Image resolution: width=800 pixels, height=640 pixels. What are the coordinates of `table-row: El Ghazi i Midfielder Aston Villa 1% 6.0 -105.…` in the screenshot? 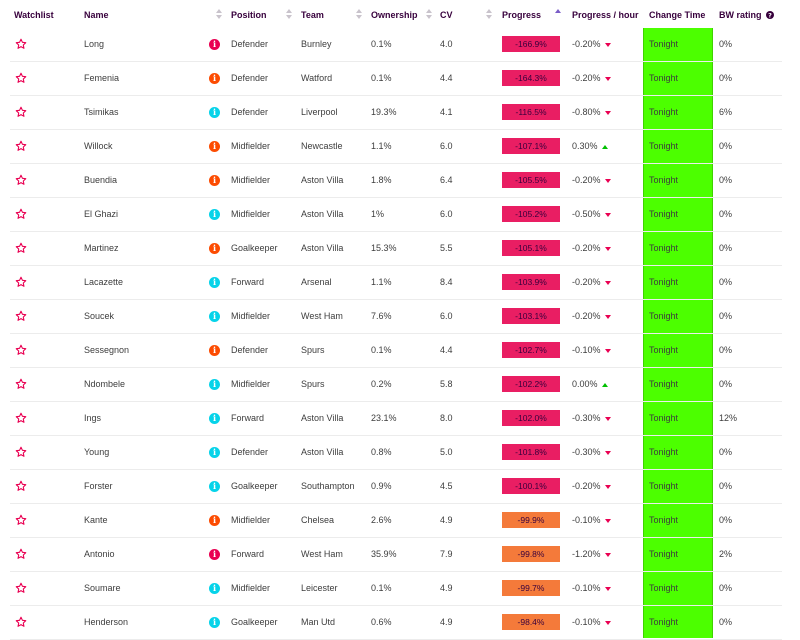 It's located at (396, 215).